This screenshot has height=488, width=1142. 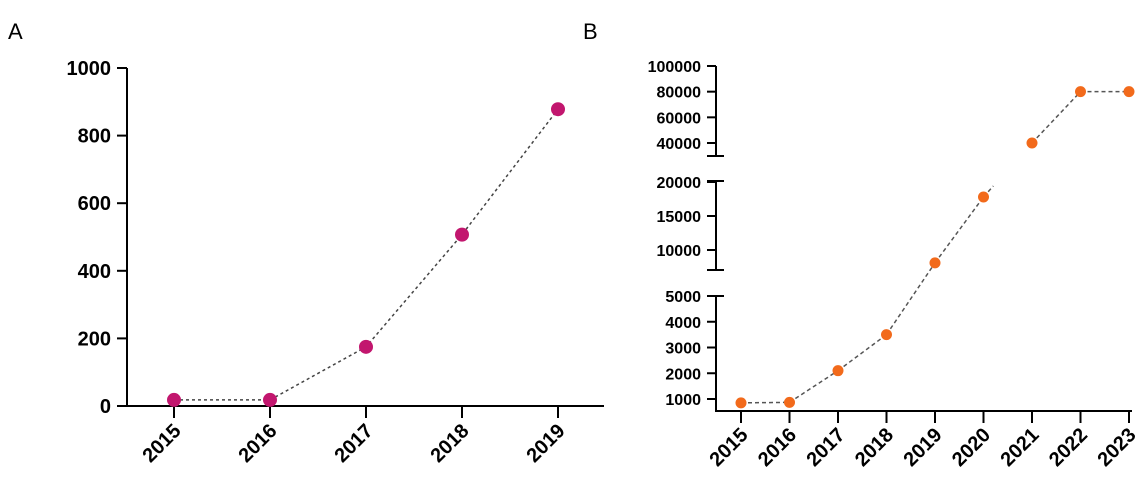 I want to click on x-tick-label: 2022, so click(x=1068, y=447).